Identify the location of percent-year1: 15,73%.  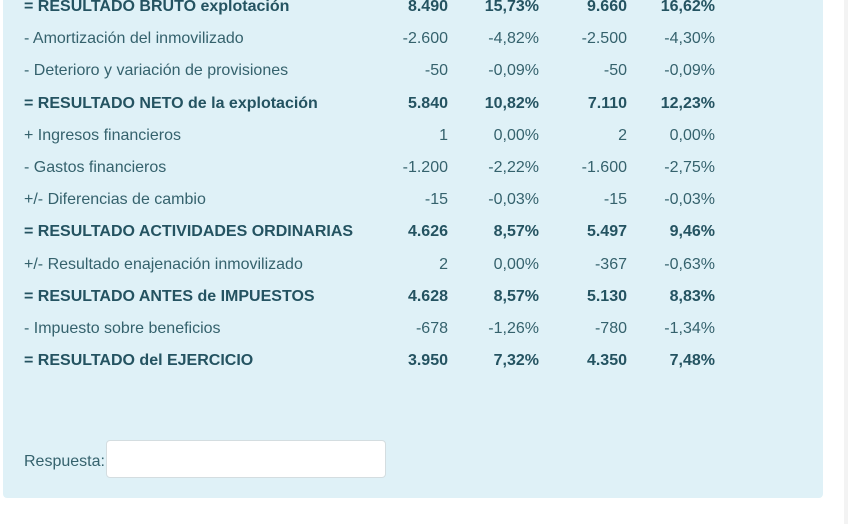
(511, 7).